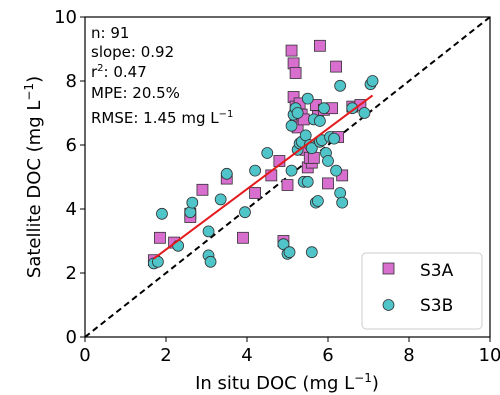  I want to click on stat-n: n: 91, so click(110, 33).